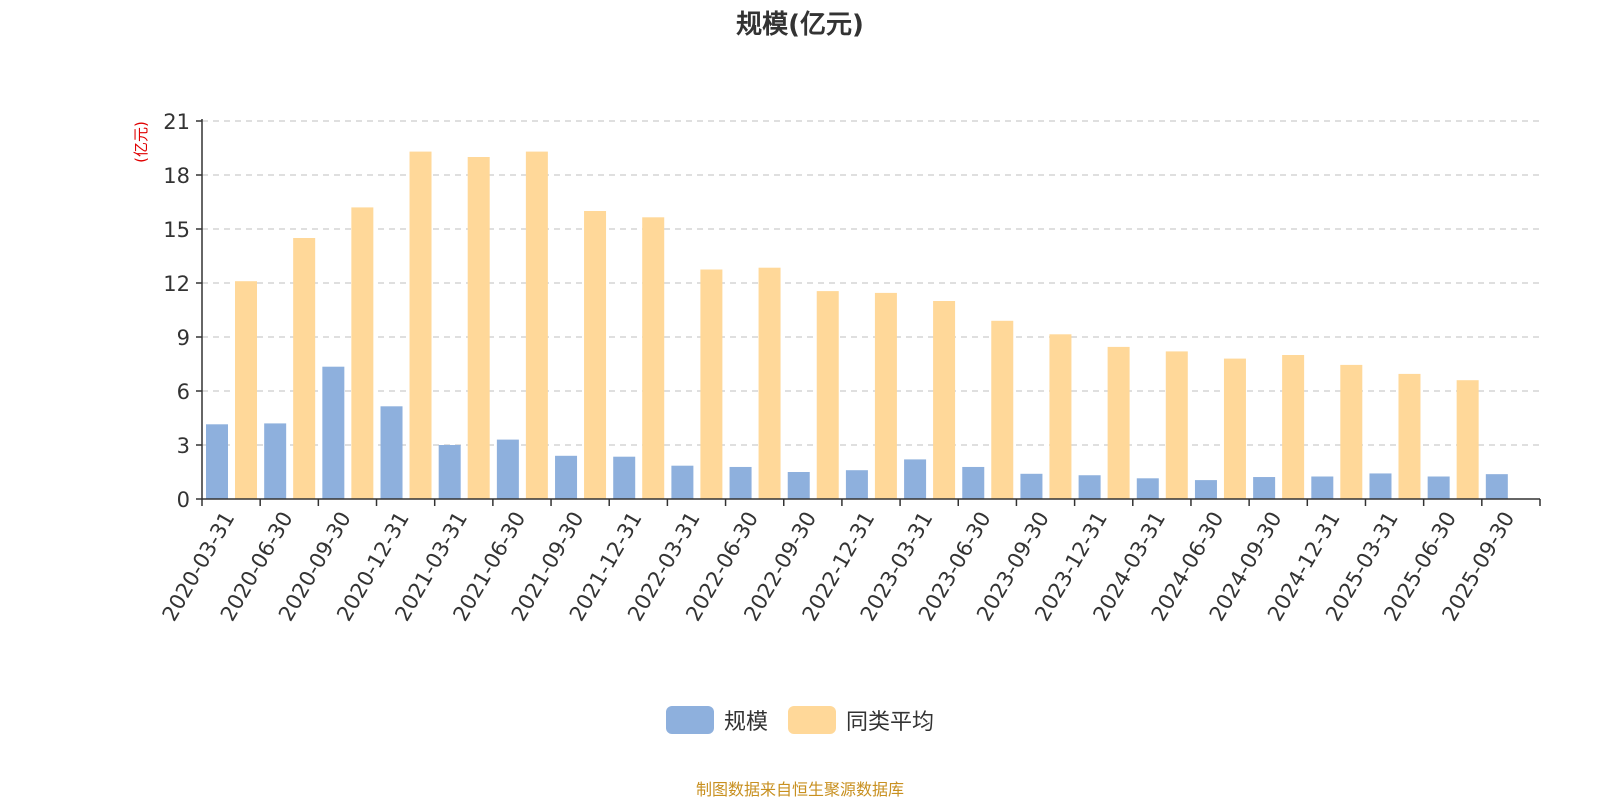 This screenshot has height=800, width=1600. What do you see at coordinates (799, 789) in the screenshot?
I see `source-note: 制图数据来自恒生聚源数据库` at bounding box center [799, 789].